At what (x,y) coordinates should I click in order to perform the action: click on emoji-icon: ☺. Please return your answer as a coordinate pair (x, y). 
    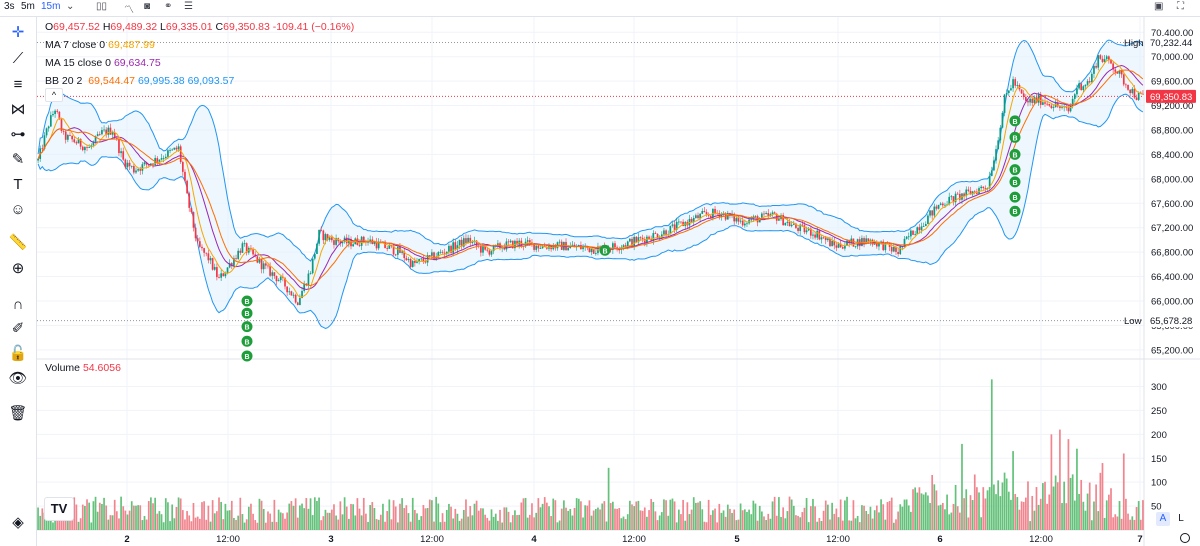
    Looking at the image, I should click on (18, 209).